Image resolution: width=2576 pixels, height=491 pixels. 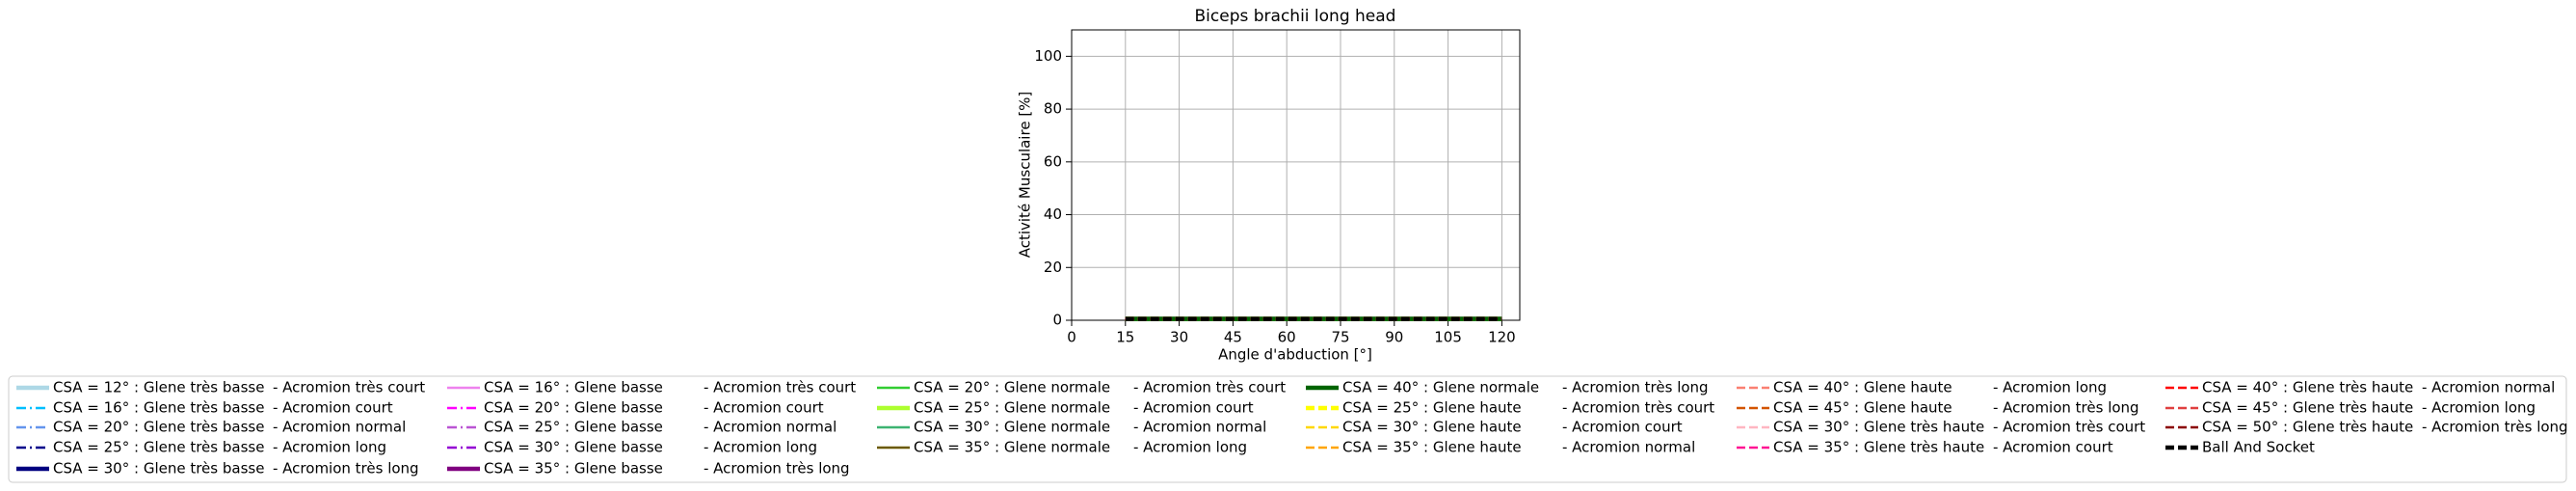 What do you see at coordinates (1071, 337) in the screenshot?
I see `x-tick-label: 0` at bounding box center [1071, 337].